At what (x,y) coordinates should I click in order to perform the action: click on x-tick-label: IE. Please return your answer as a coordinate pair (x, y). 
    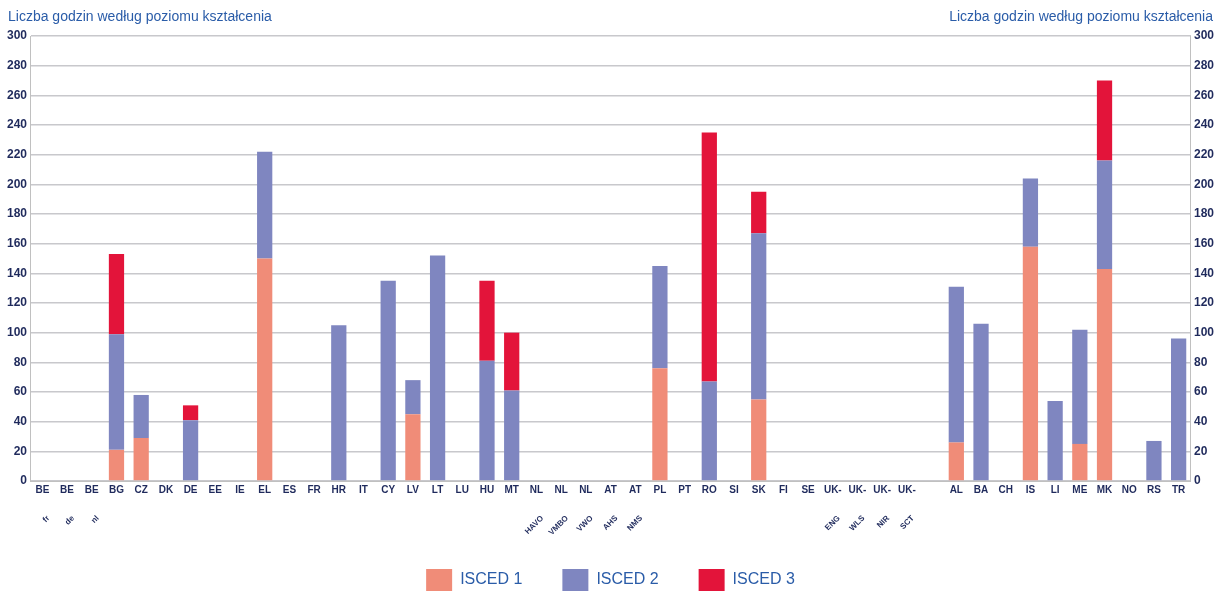
    Looking at the image, I should click on (240, 489).